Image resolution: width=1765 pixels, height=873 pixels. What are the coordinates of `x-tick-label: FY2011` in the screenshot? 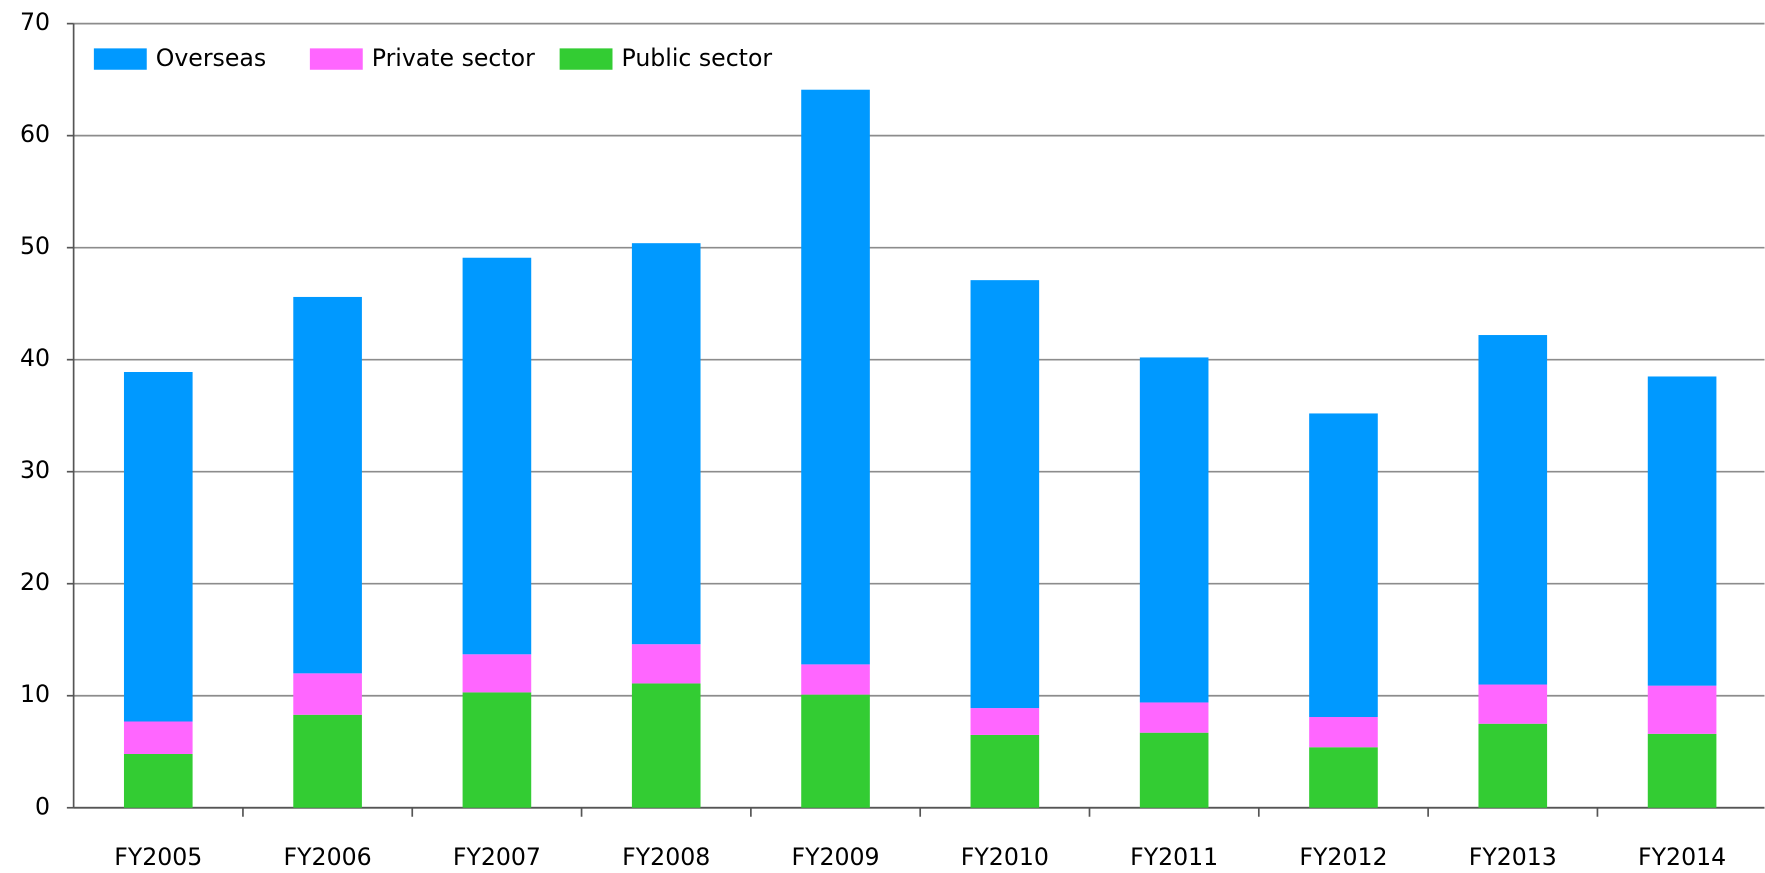 It's located at (1174, 857).